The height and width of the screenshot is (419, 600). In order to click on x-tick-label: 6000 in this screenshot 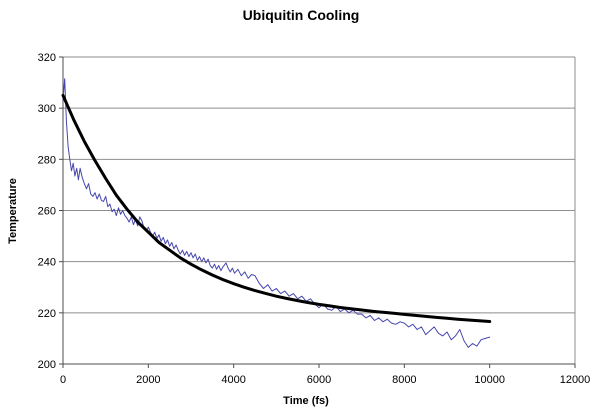, I will do `click(319, 380)`.